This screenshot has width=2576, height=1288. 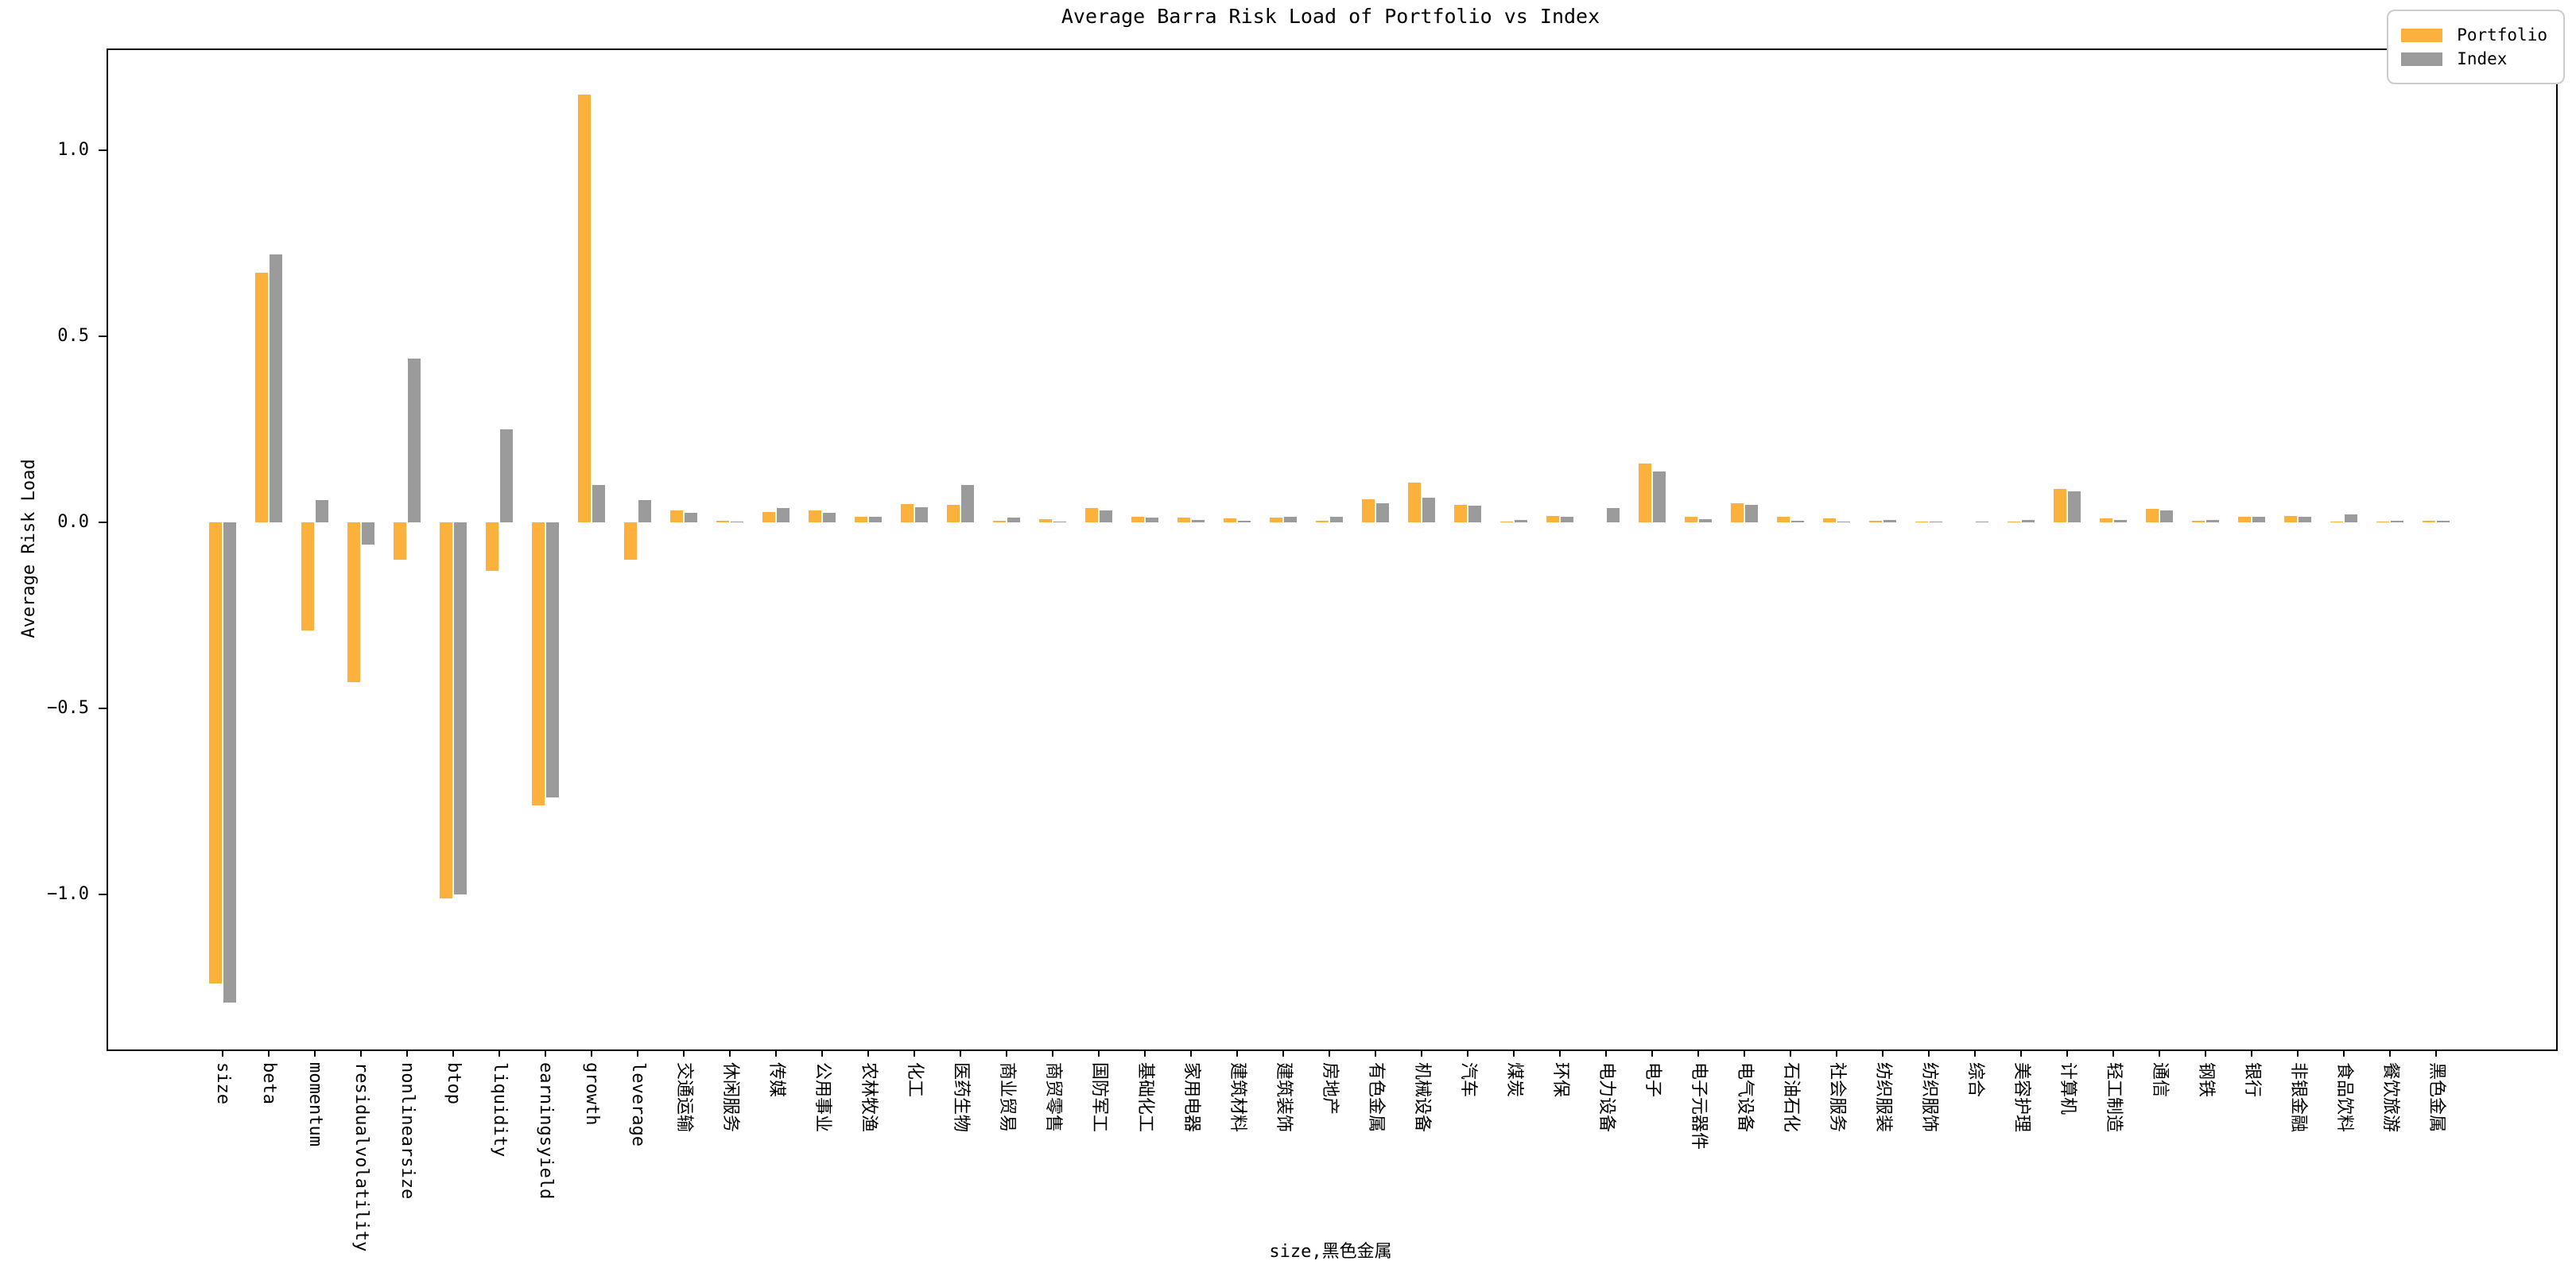 What do you see at coordinates (230, 763) in the screenshot?
I see `bar-index-size` at bounding box center [230, 763].